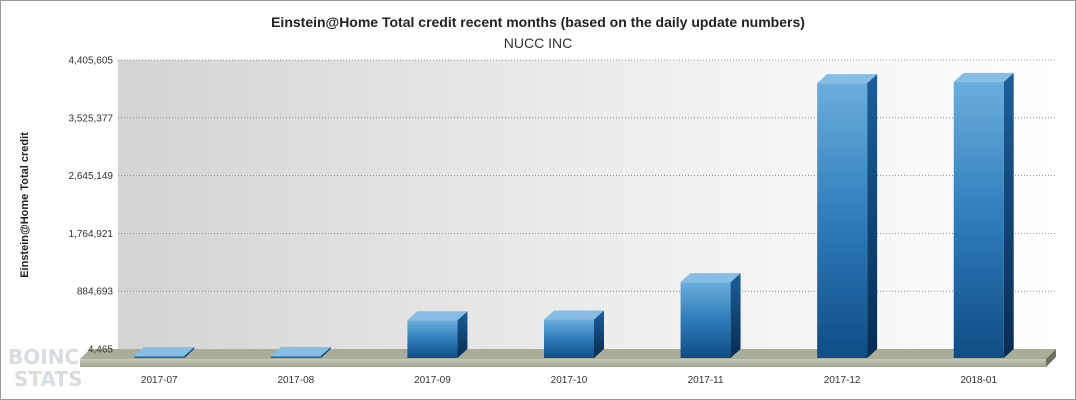 The width and height of the screenshot is (1076, 400). Describe the element at coordinates (91, 176) in the screenshot. I see `y-tick-label: 2,645,149` at that location.